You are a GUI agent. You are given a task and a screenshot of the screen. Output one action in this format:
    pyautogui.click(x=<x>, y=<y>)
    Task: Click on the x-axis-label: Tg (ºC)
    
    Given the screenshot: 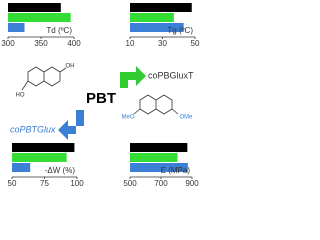 What is the action you would take?
    pyautogui.click(x=180, y=30)
    